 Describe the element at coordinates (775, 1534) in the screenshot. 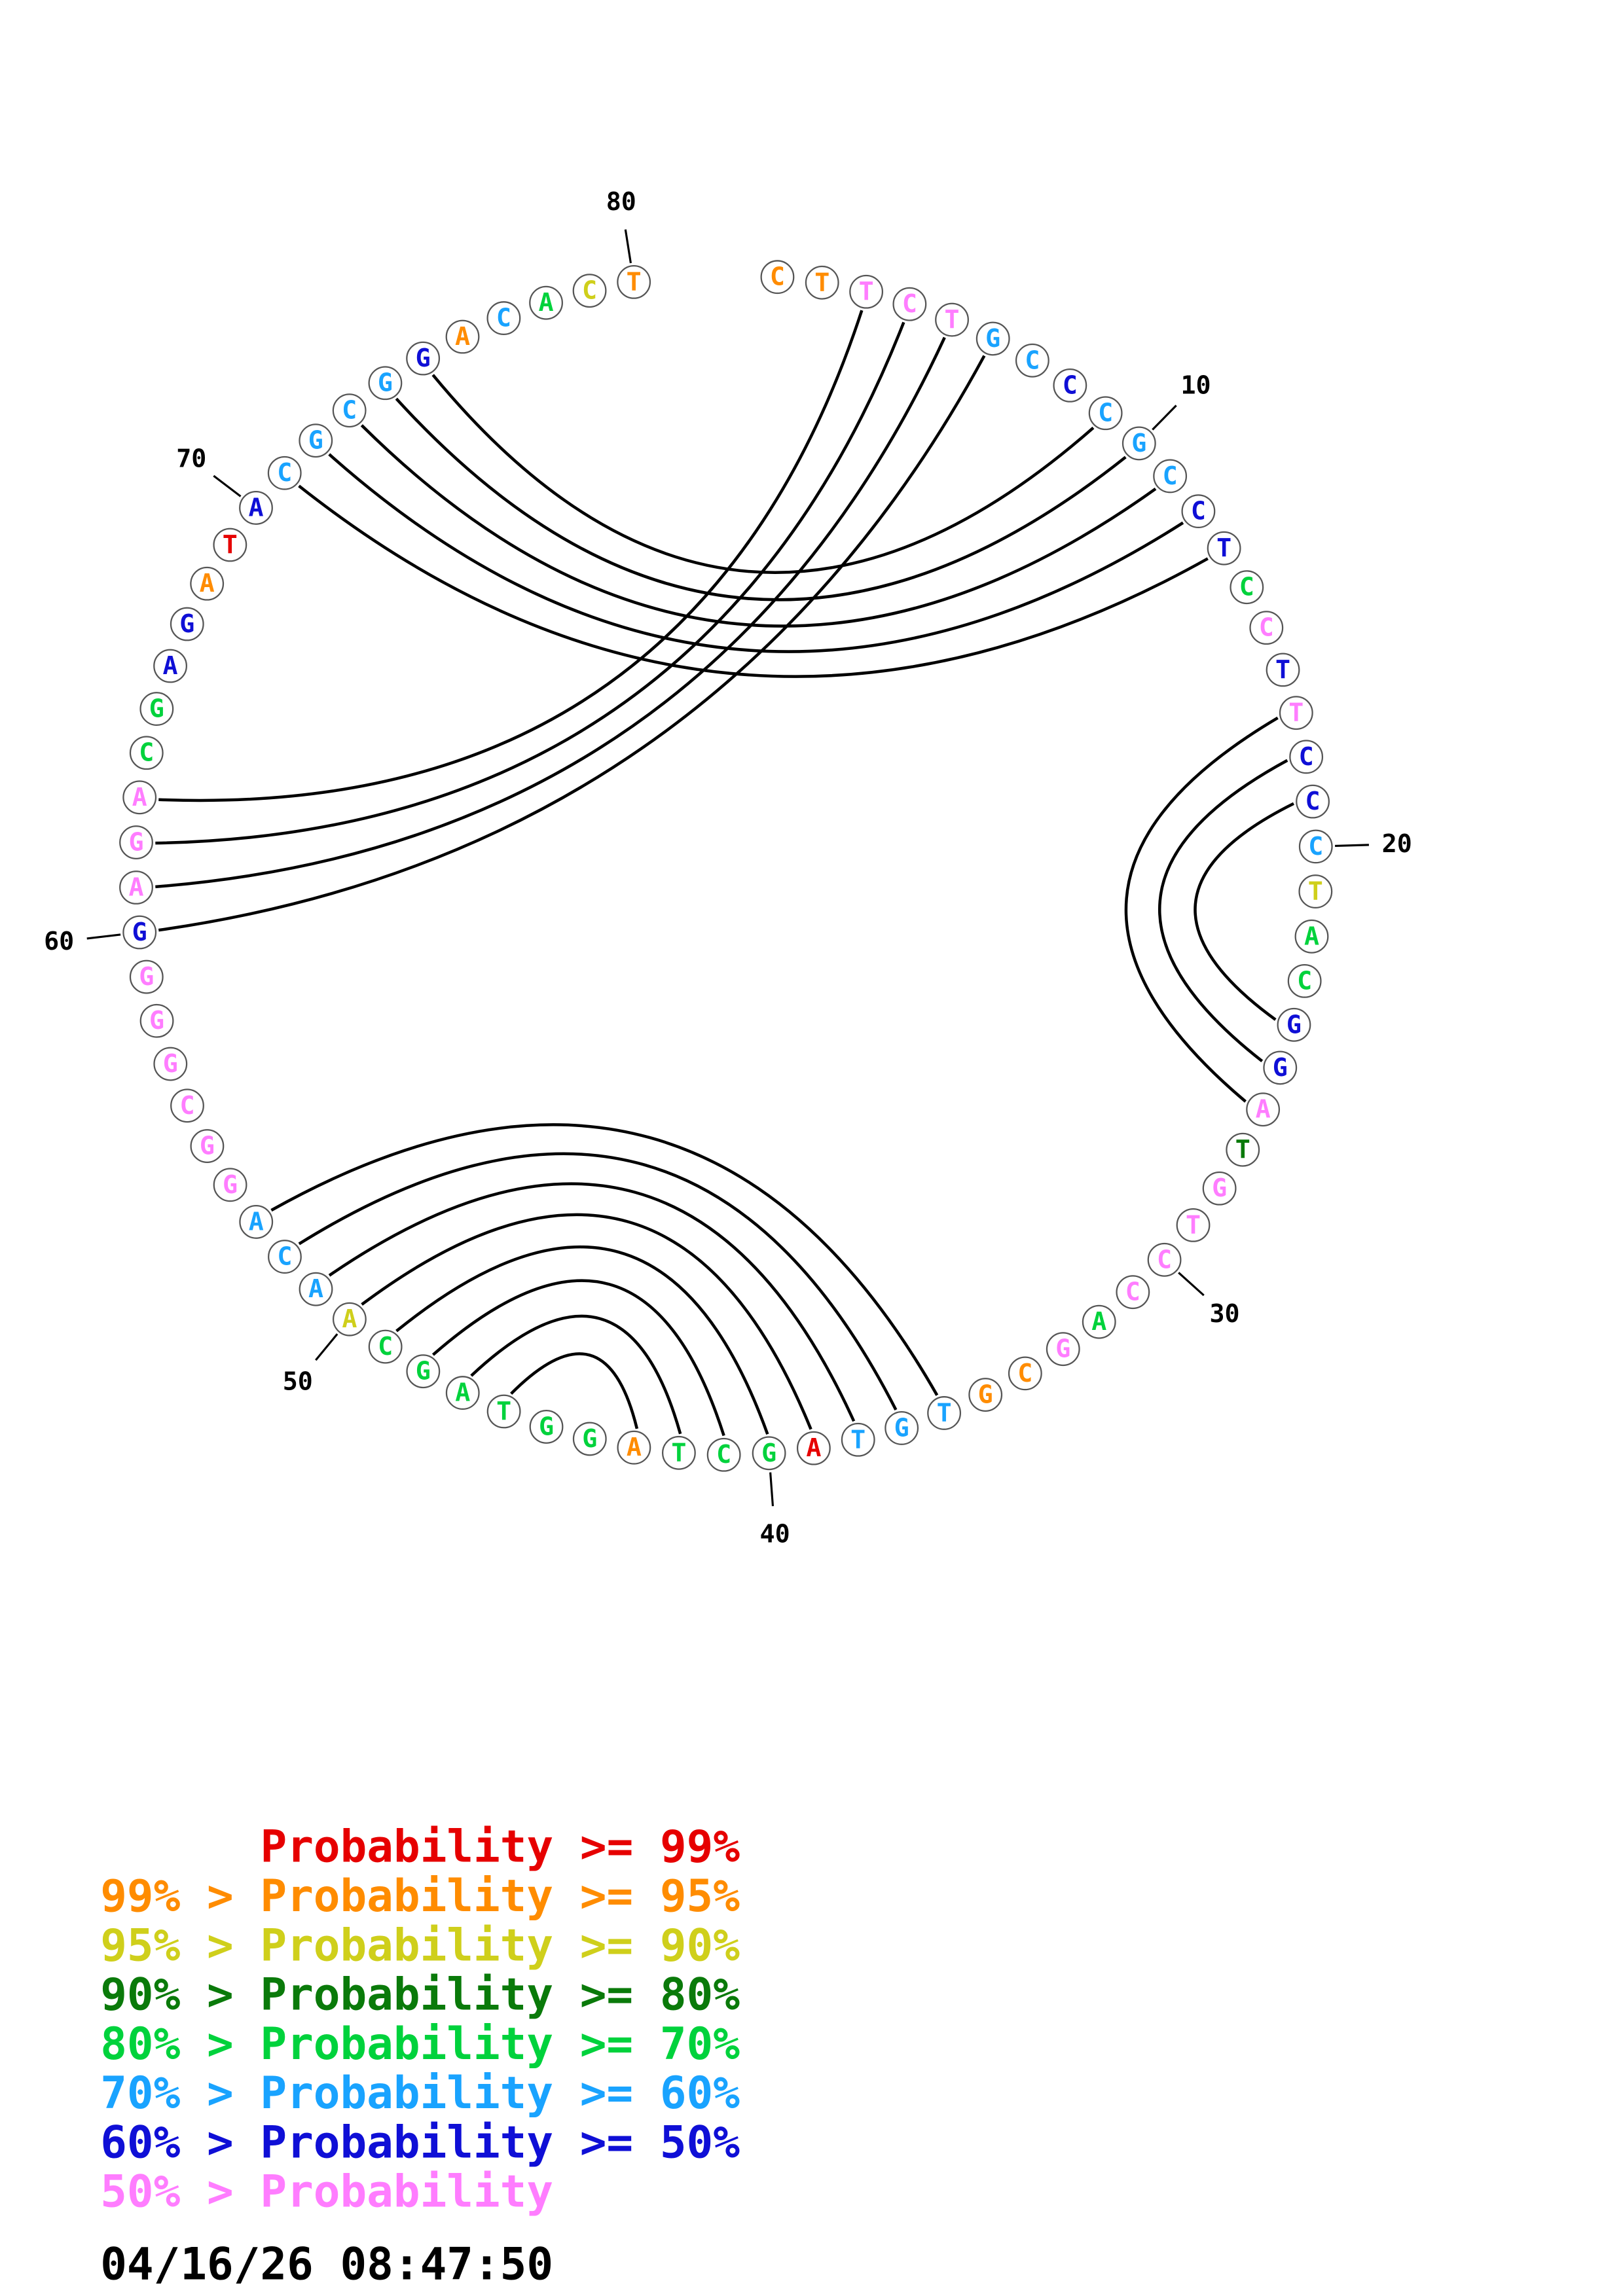

I see `position-tick-label: 40` at that location.